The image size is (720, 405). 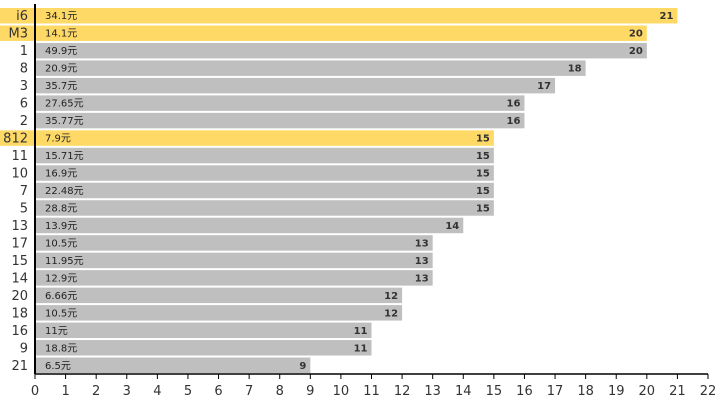 What do you see at coordinates (280, 391) in the screenshot?
I see `x-tick-label: 8` at bounding box center [280, 391].